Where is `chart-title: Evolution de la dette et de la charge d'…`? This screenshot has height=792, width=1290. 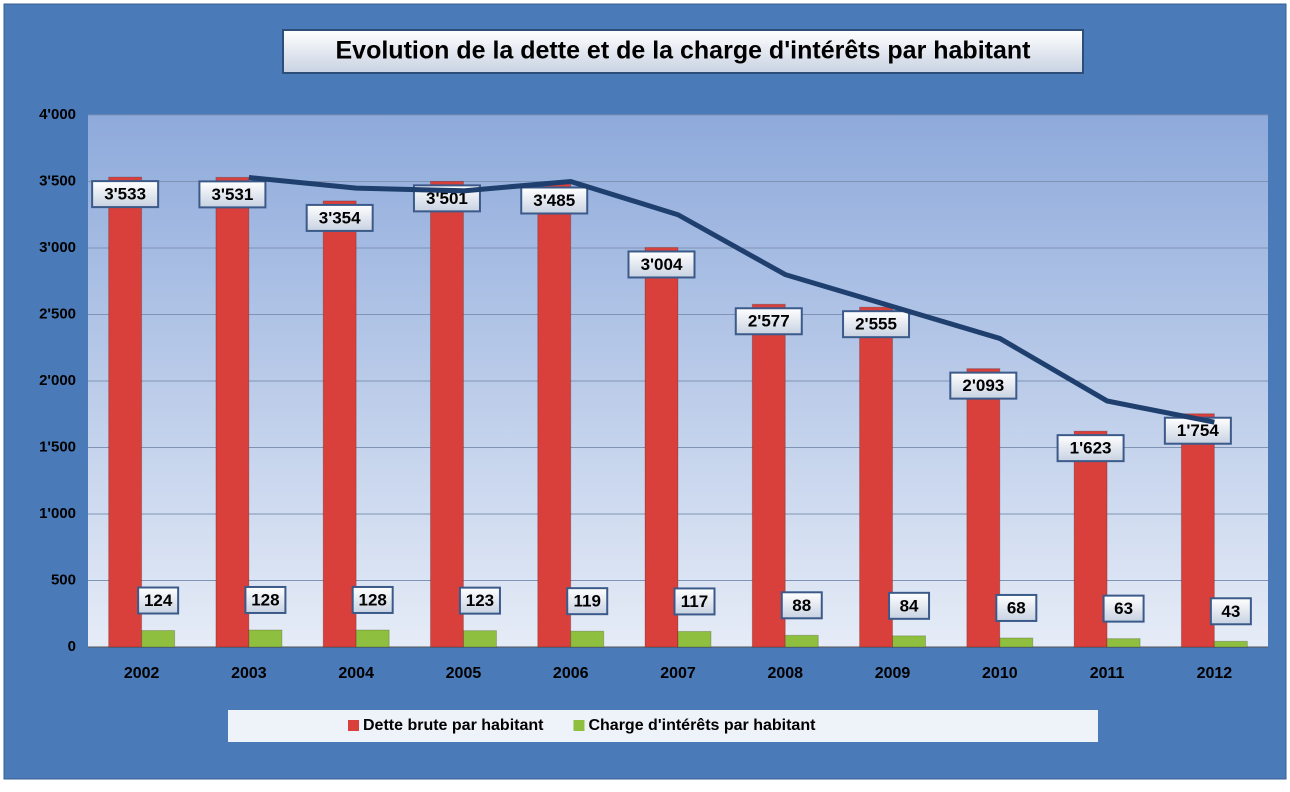 chart-title: Evolution de la dette et de la charge d'… is located at coordinates (684, 51).